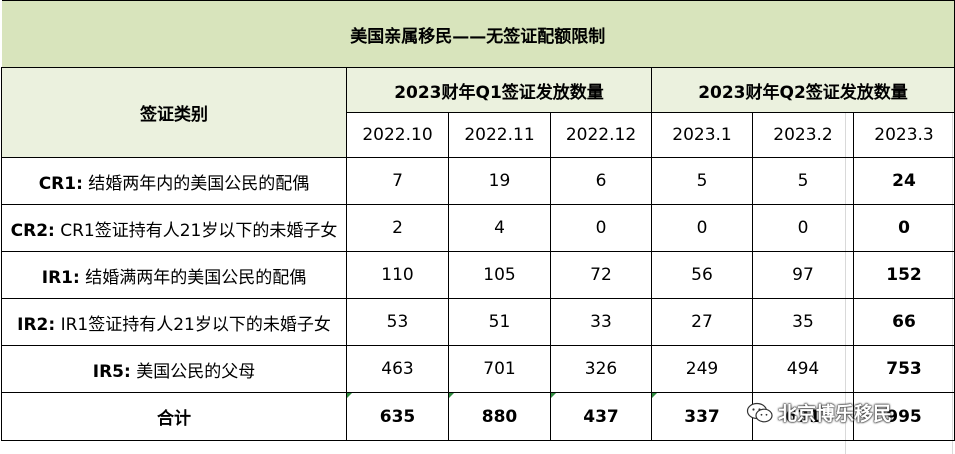  Describe the element at coordinates (702, 275) in the screenshot. I see `value-cell: 56` at that location.